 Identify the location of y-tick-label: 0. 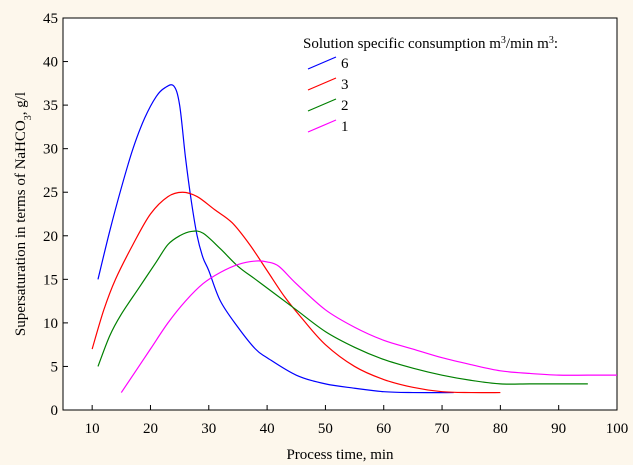
(55, 411).